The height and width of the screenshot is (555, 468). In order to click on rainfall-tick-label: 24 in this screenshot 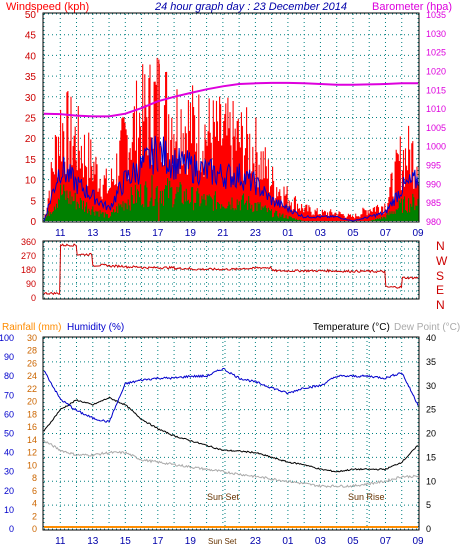, I will do `click(32, 376)`.